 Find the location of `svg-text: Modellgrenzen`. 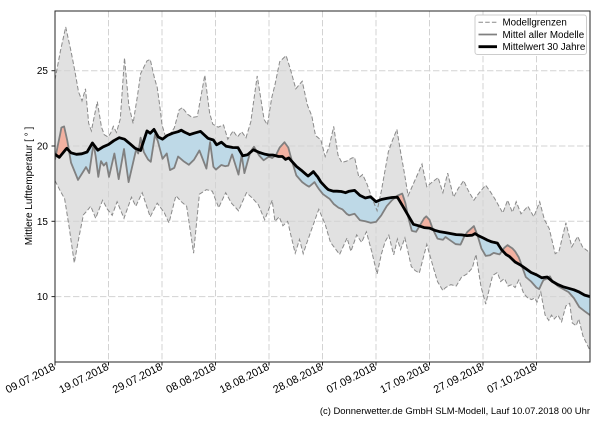

svg-text: Modellgrenzen is located at coordinates (535, 23).